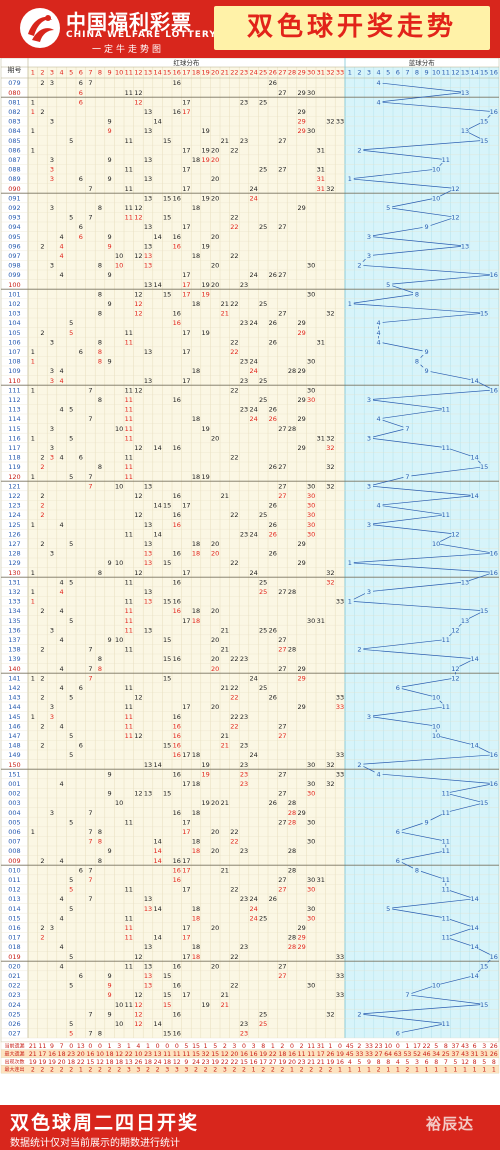 The image size is (500, 1150). What do you see at coordinates (417, 73) in the screenshot?
I see `blue-number-header: 8` at bounding box center [417, 73].